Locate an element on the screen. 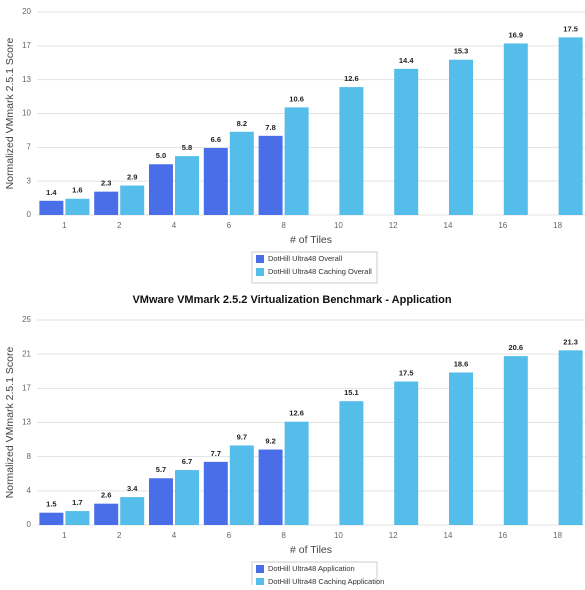 The height and width of the screenshot is (590, 585). legend-label: DotHill Ultra48 Overall is located at coordinates (305, 258).